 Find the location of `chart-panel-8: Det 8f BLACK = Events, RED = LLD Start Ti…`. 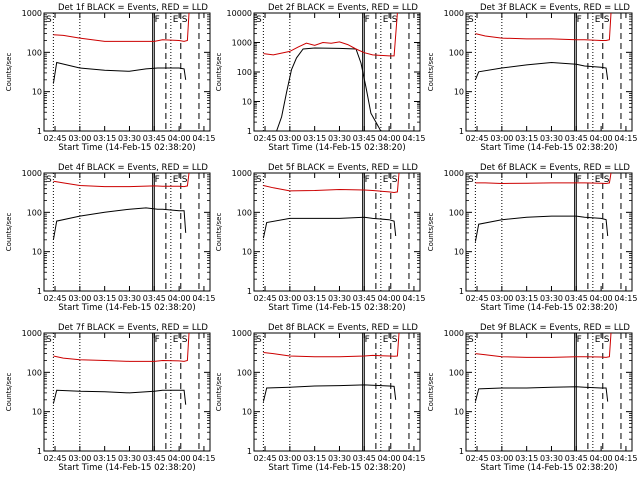

chart-panel-8: Det 8f BLACK = Events, RED = LLD Start Ti… is located at coordinates (320, 398).